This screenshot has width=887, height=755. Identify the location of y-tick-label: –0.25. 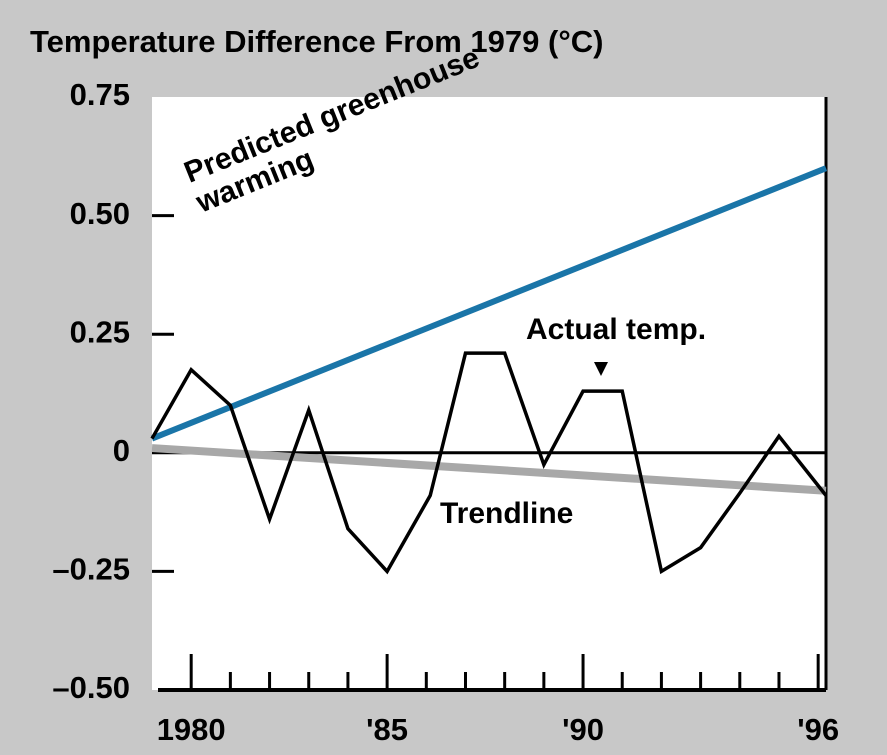
(91, 569).